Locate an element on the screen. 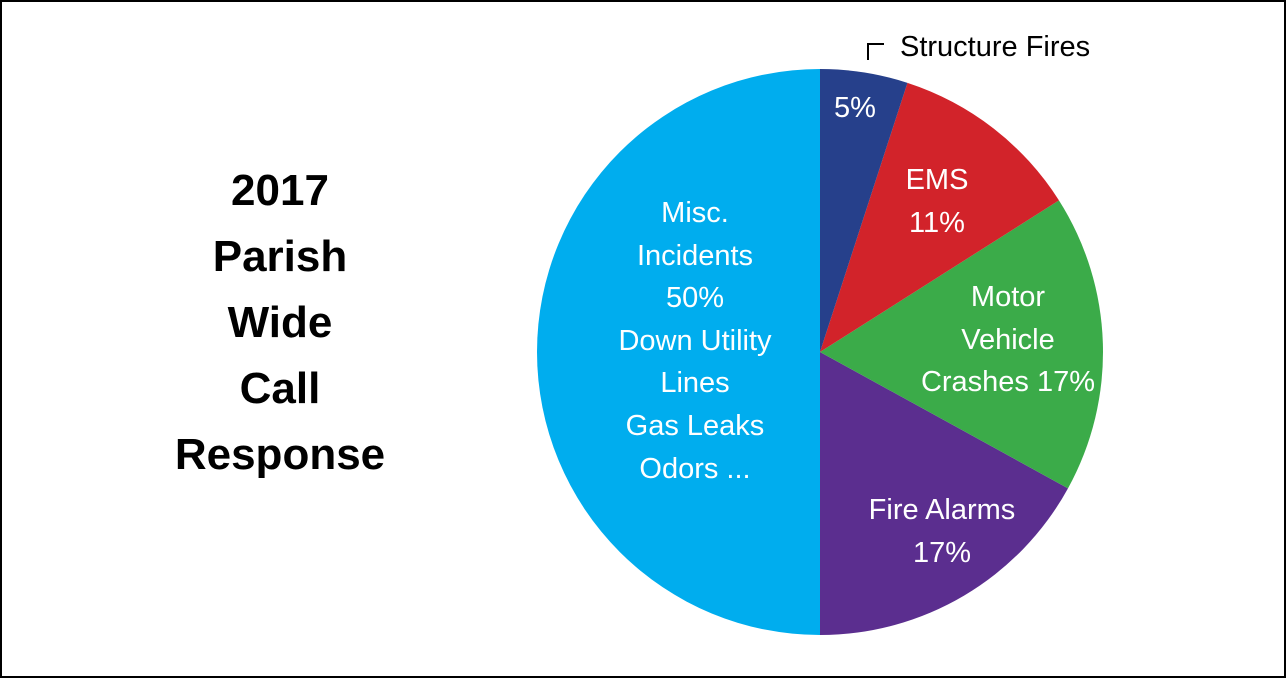 Image resolution: width=1286 pixels, height=678 pixels. slice-value-label: 5% is located at coordinates (855, 108).